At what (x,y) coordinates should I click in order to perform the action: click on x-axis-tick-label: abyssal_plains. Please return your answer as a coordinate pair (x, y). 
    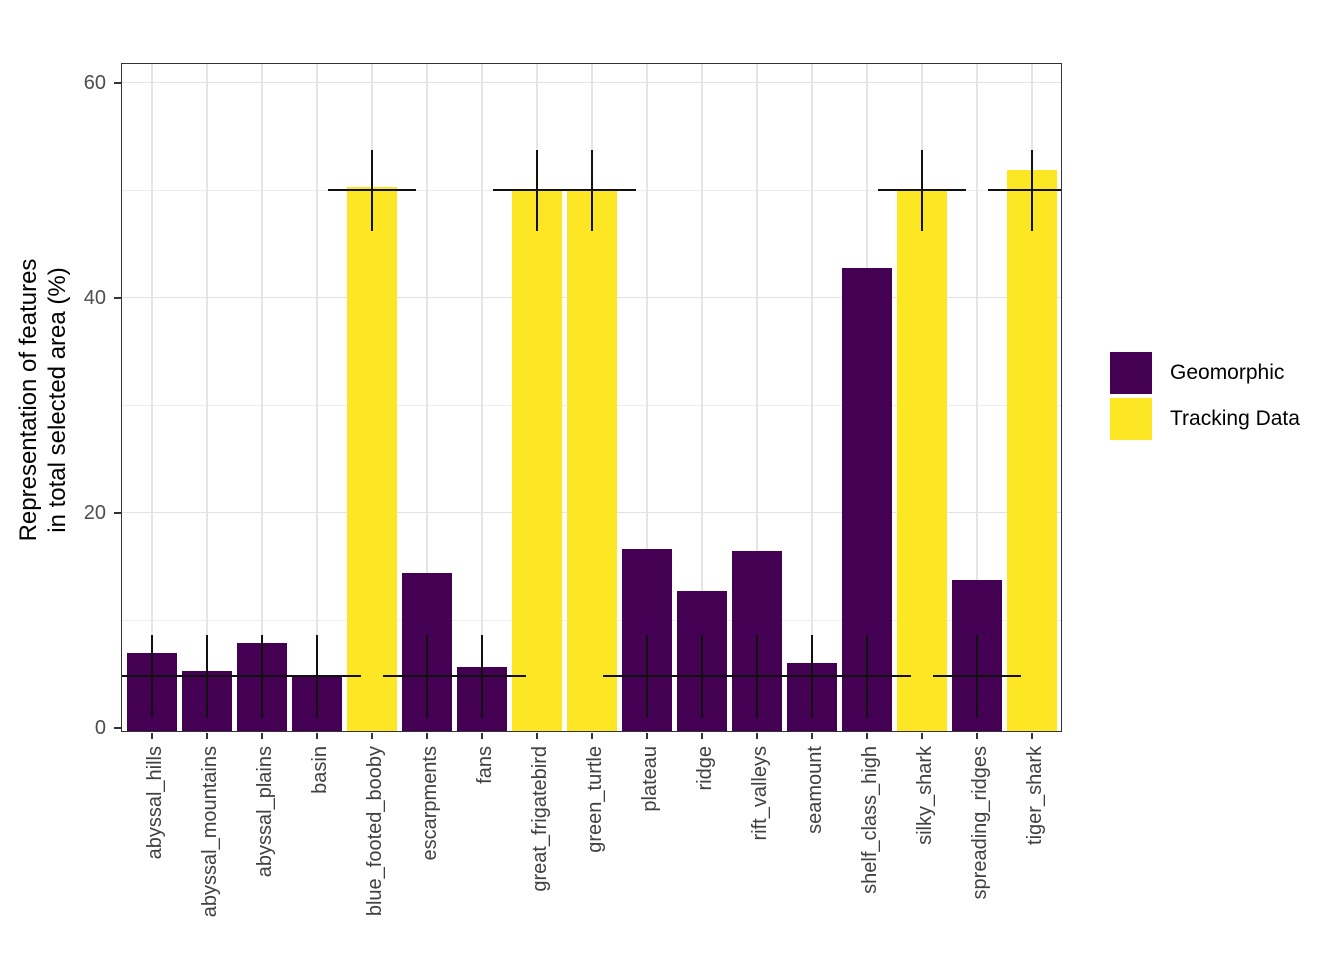
    Looking at the image, I should click on (265, 812).